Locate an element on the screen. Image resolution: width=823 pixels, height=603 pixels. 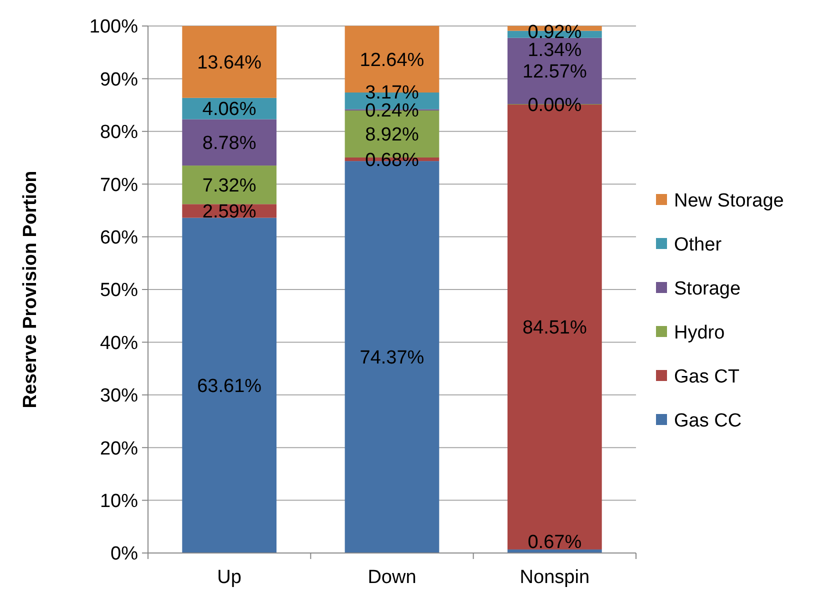
y-tick-label: 90% is located at coordinates (119, 79).